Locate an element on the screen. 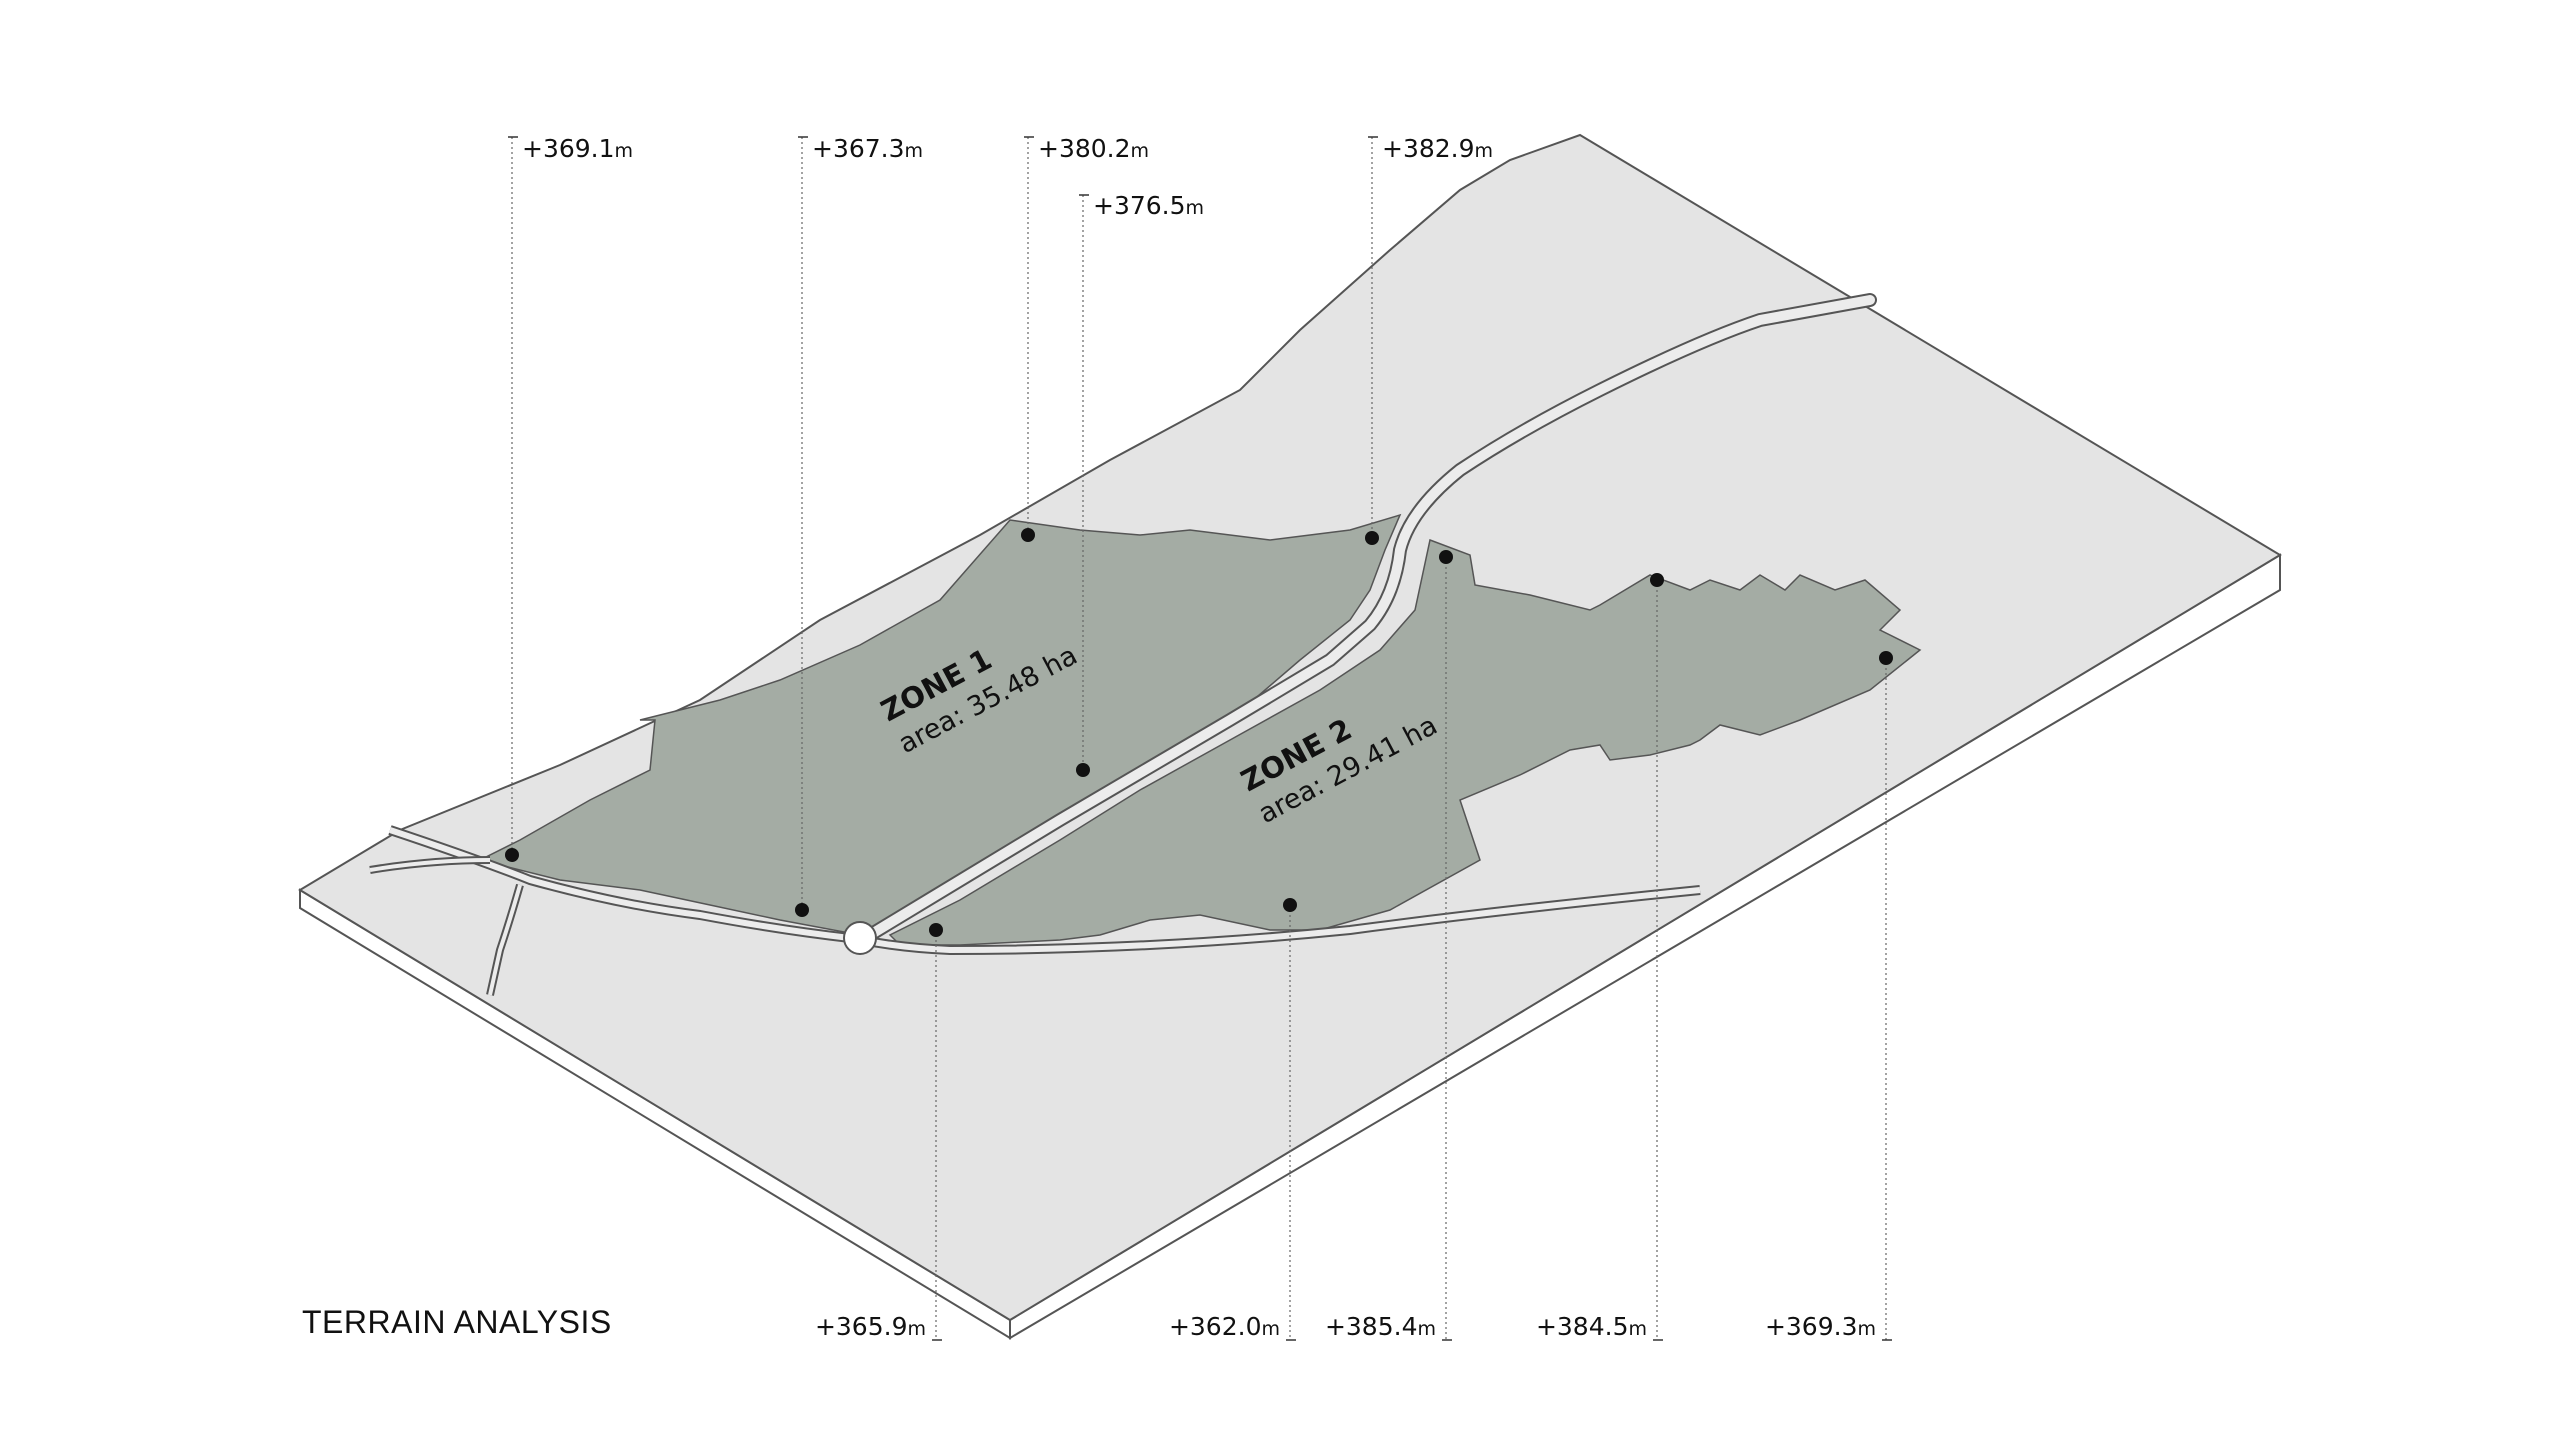 This screenshot has width=2560, height=1440. elevation-marker-top-4: +376.5m is located at coordinates (1140, 484).